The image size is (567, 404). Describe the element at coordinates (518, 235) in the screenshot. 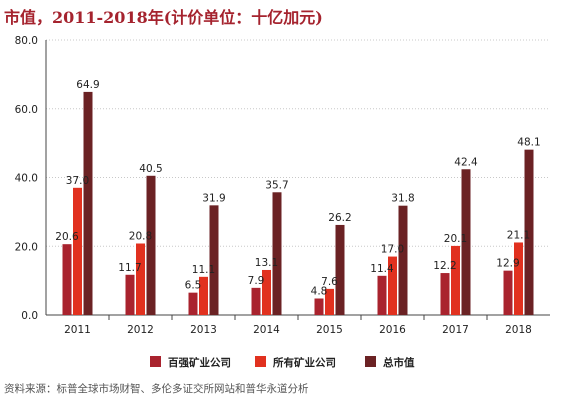

I see `data-label: 21.1` at that location.